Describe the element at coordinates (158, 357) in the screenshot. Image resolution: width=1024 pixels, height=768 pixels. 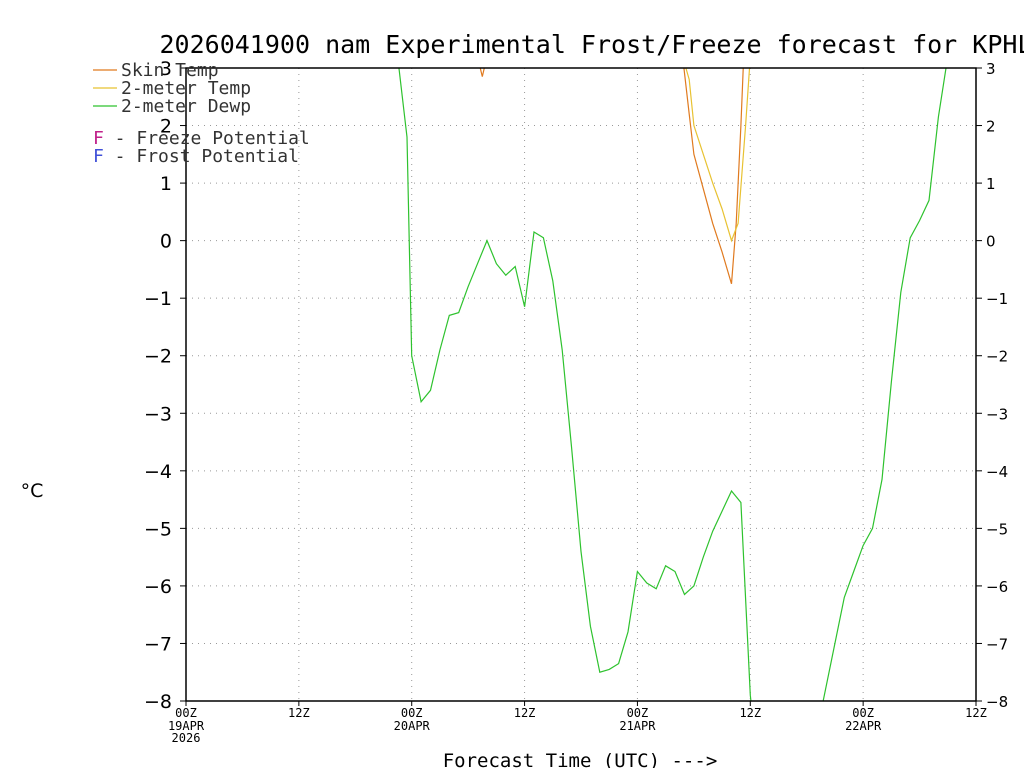
I see `y-tick-label: −2` at that location.